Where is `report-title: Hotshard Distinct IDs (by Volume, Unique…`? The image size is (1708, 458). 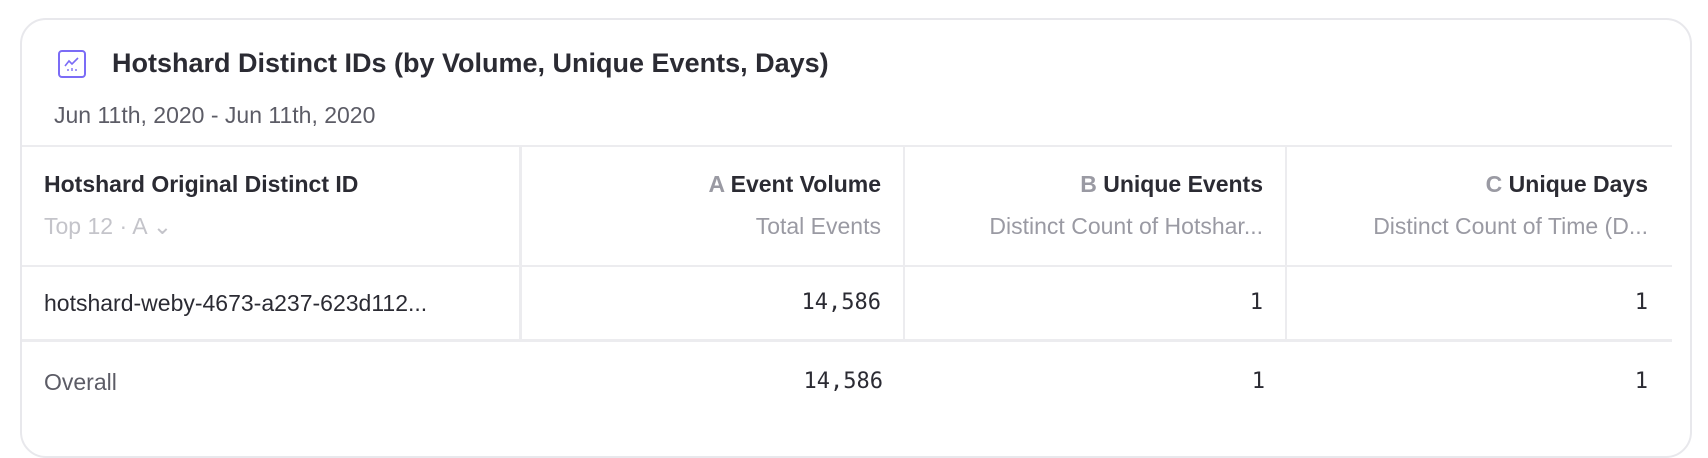 report-title: Hotshard Distinct IDs (by Volume, Unique… is located at coordinates (470, 63).